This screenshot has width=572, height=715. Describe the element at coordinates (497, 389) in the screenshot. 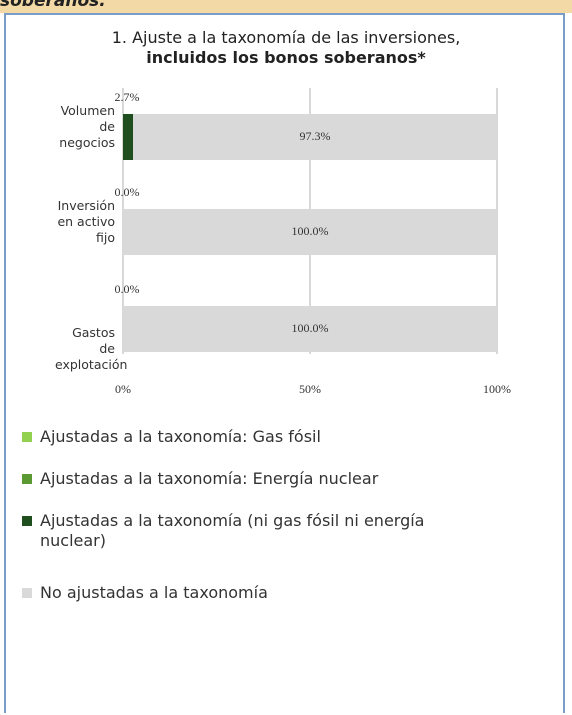

I see `x-tick-label: 100%` at that location.